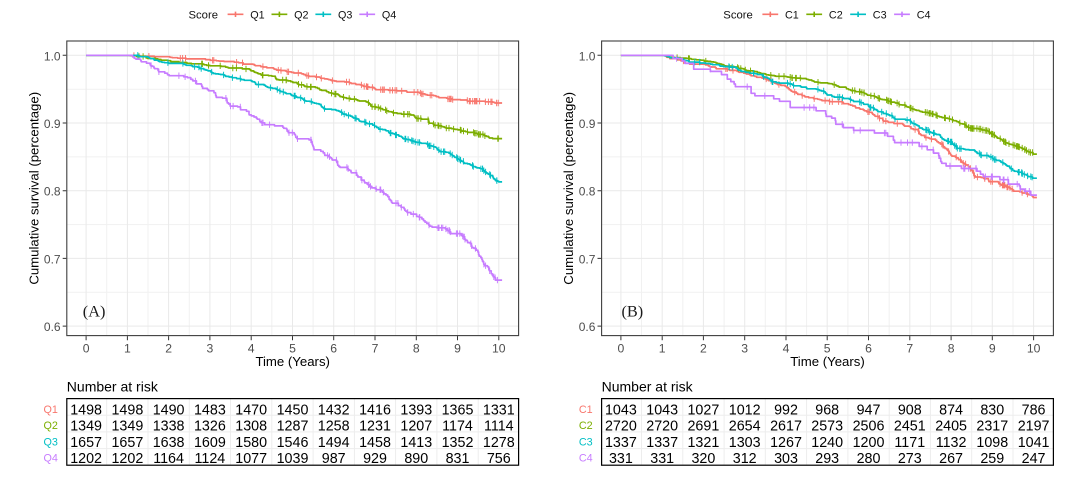 The height and width of the screenshot is (488, 1087). I want to click on svg-text: 830, so click(992, 410).